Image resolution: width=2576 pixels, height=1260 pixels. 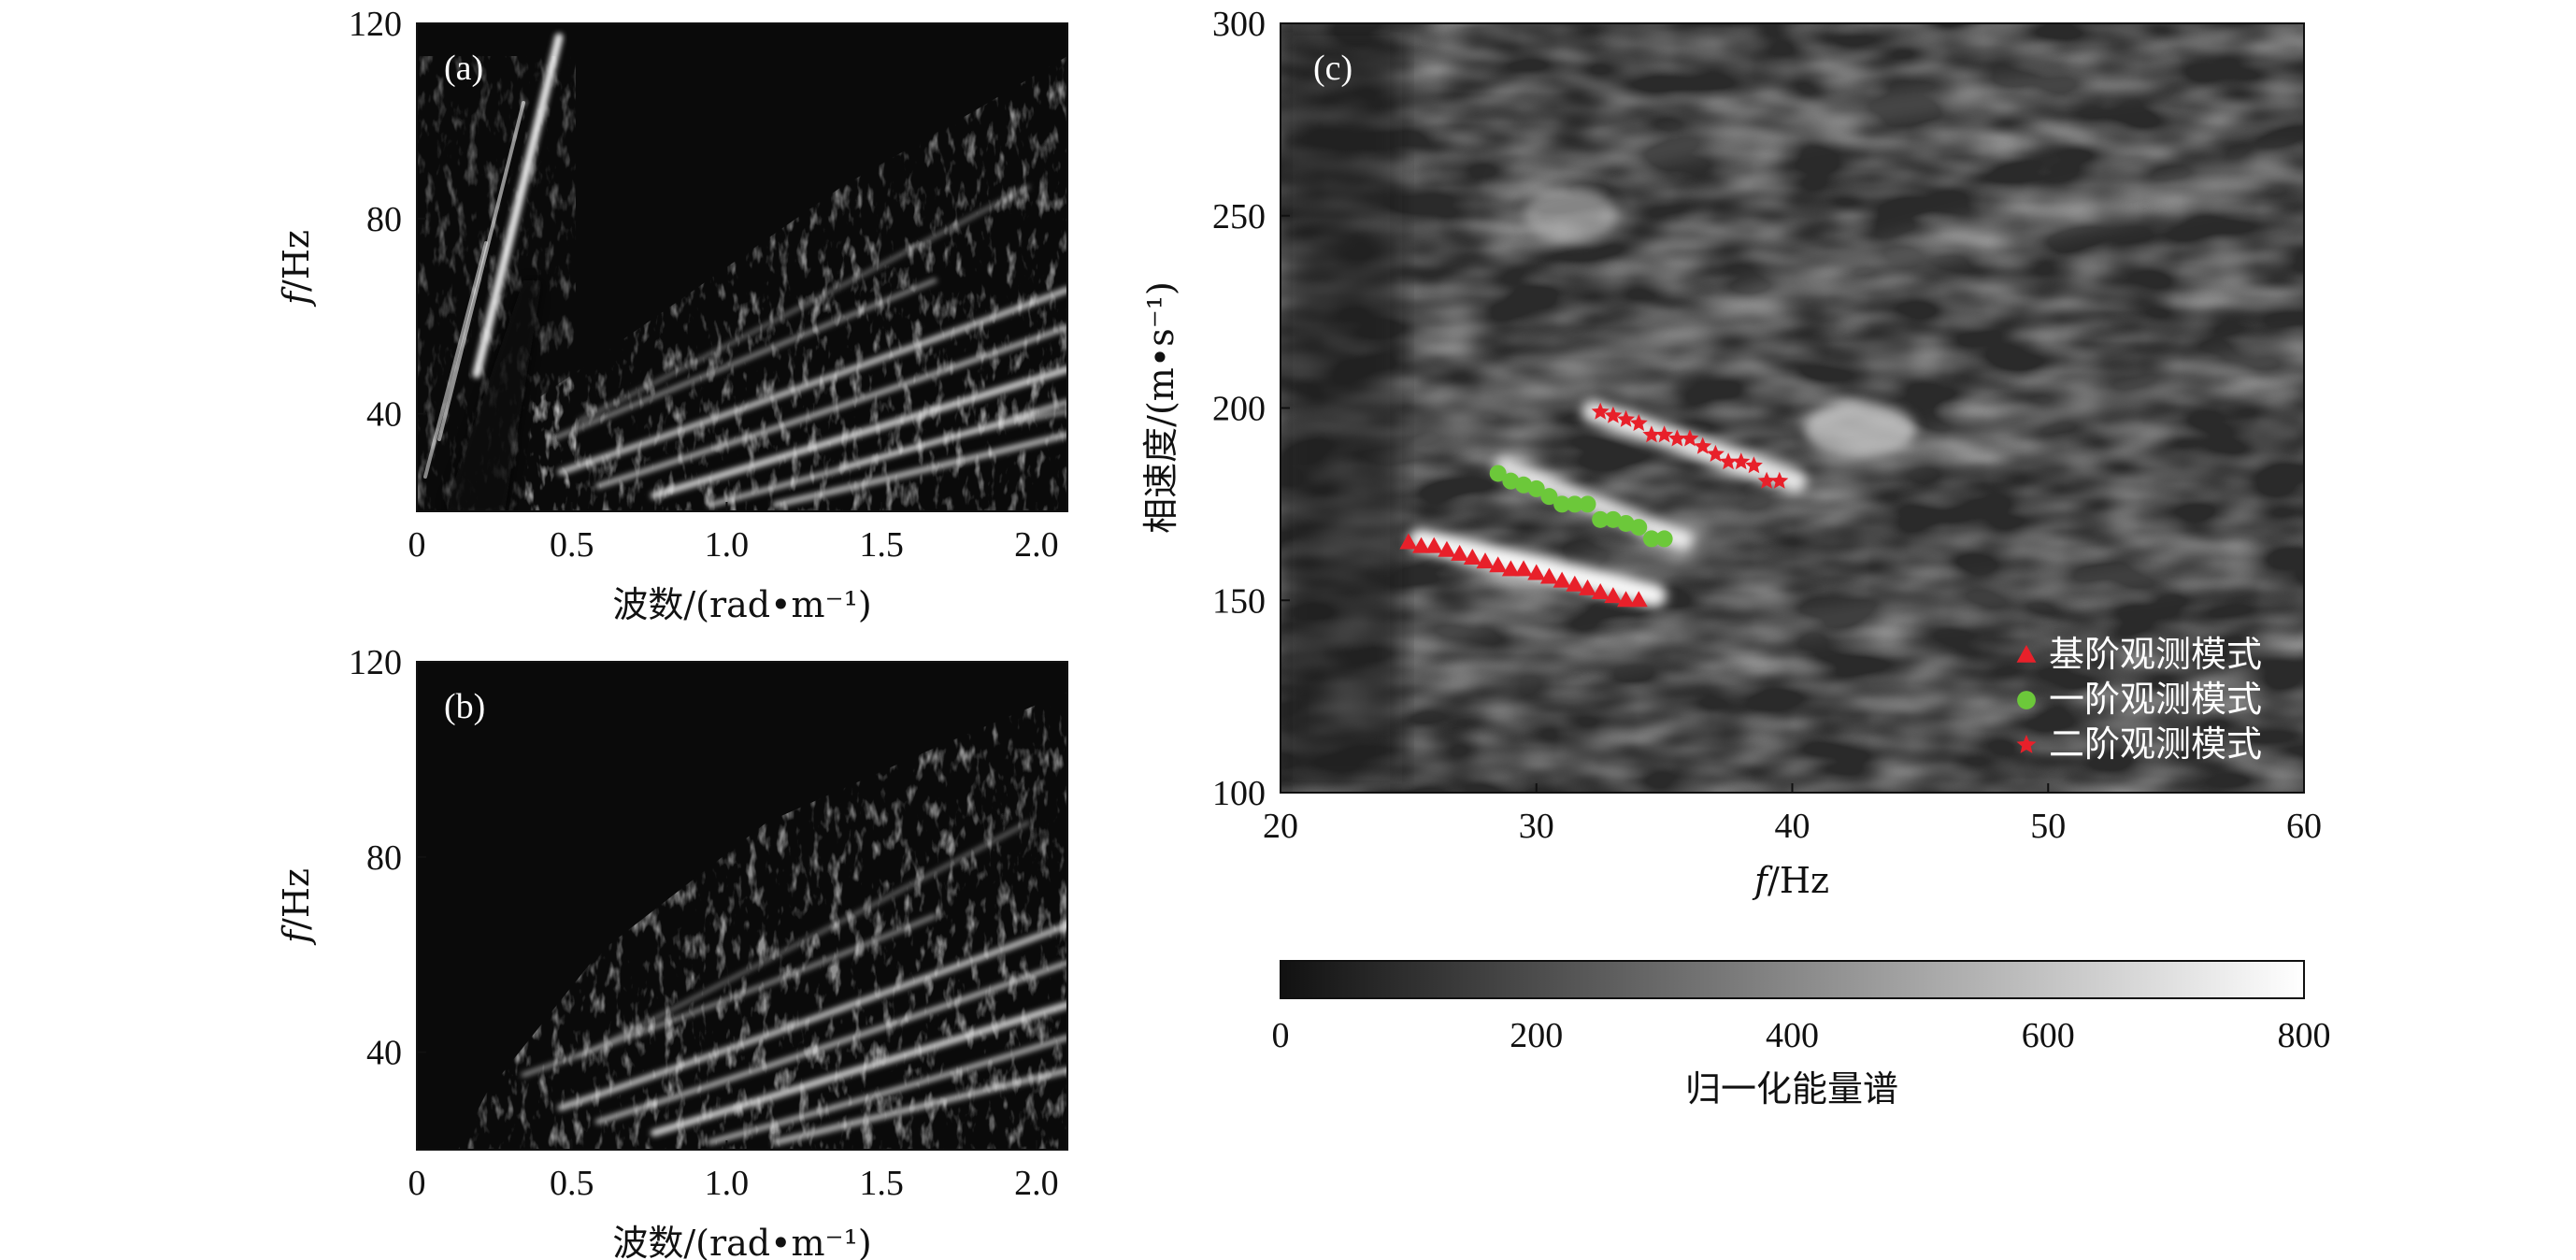 What do you see at coordinates (1790, 880) in the screenshot?
I see `panel-c-xlabel: f/Hz` at bounding box center [1790, 880].